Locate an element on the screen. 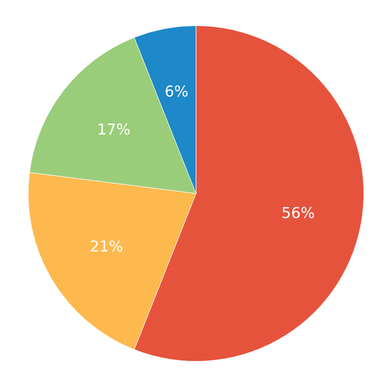 The width and height of the screenshot is (391, 386). data-label: 17% is located at coordinates (113, 129).